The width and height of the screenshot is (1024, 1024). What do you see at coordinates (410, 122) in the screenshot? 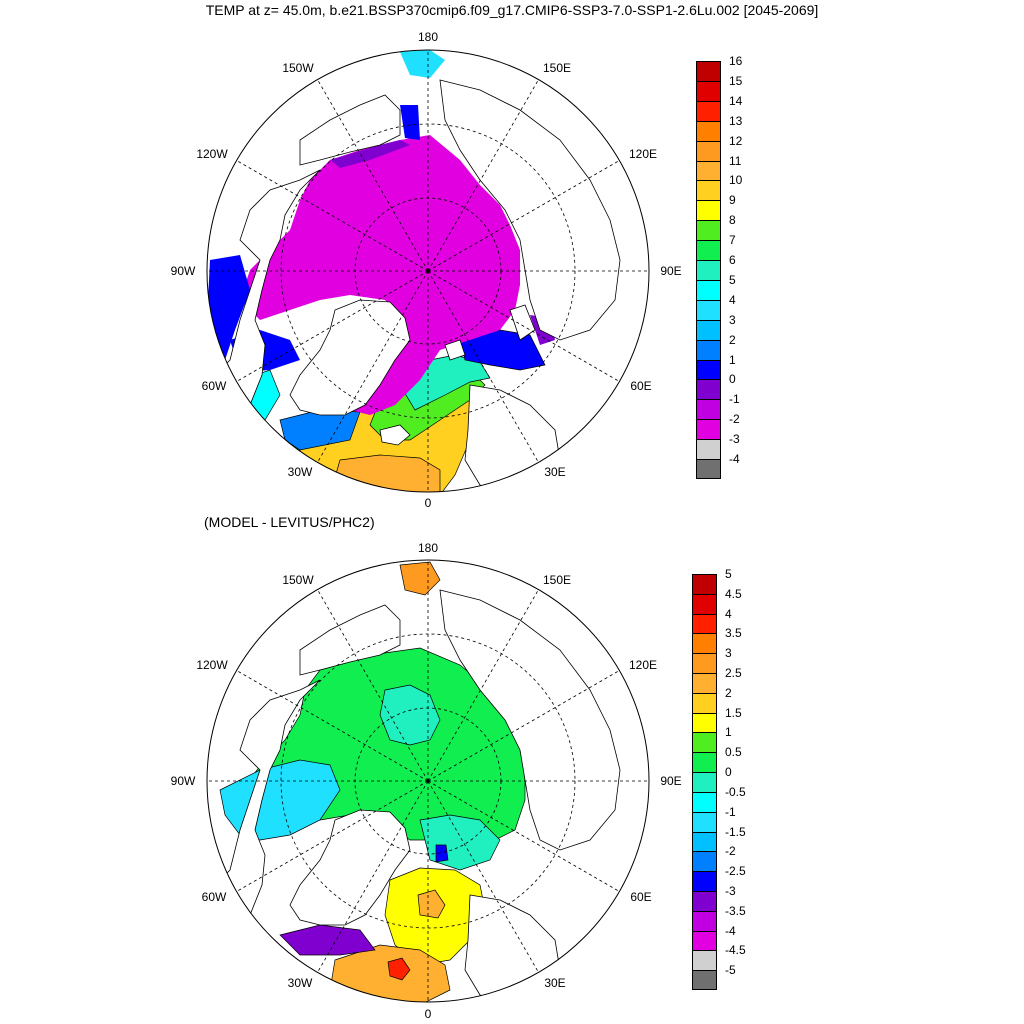
I see `bering-blue` at bounding box center [410, 122].